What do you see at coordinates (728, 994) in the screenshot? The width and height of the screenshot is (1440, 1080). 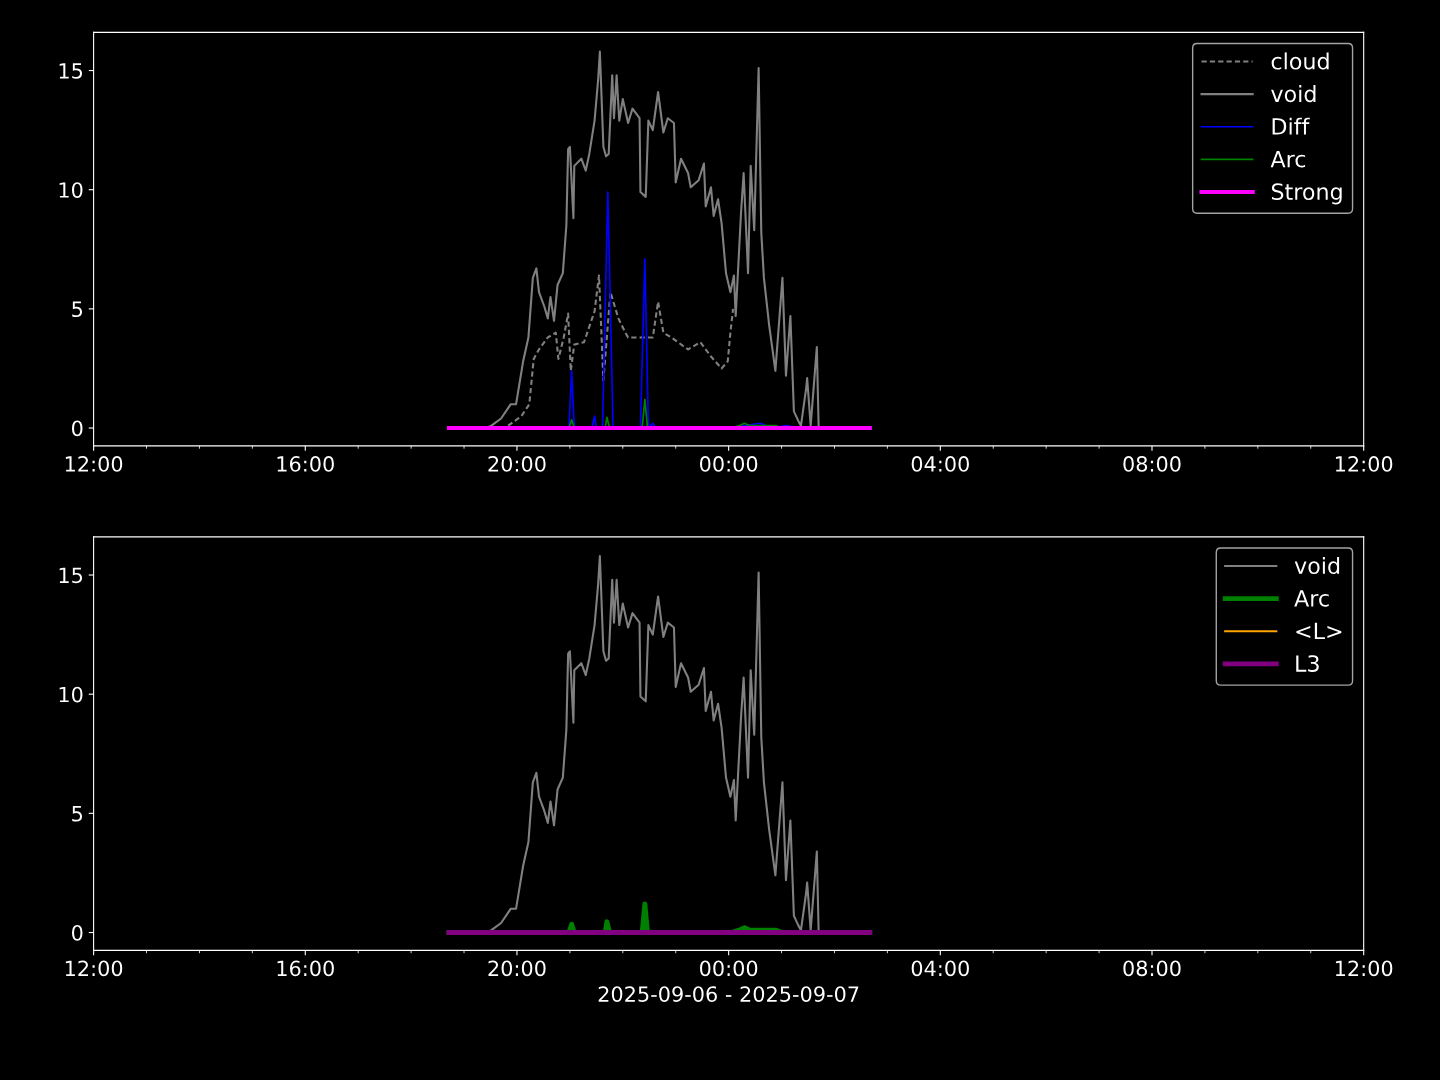 I see `x-axis-title: 2025-09-06 - 2025-09-07` at bounding box center [728, 994].